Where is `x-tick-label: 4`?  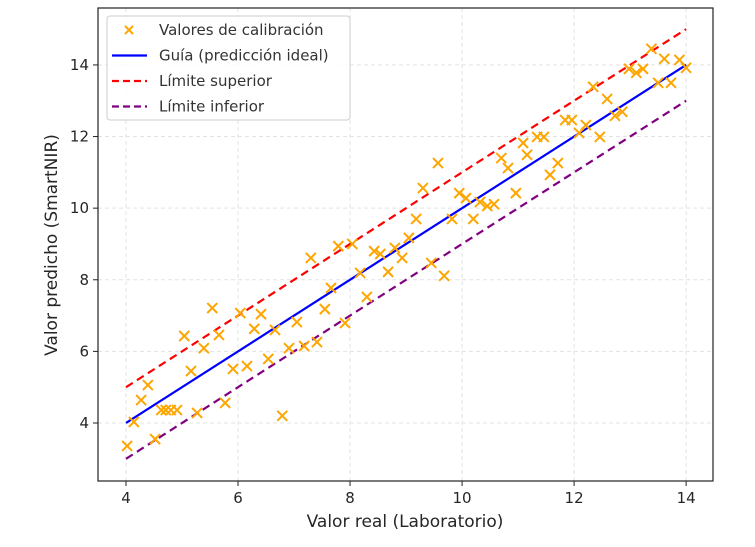 x-tick-label: 4 is located at coordinates (126, 498).